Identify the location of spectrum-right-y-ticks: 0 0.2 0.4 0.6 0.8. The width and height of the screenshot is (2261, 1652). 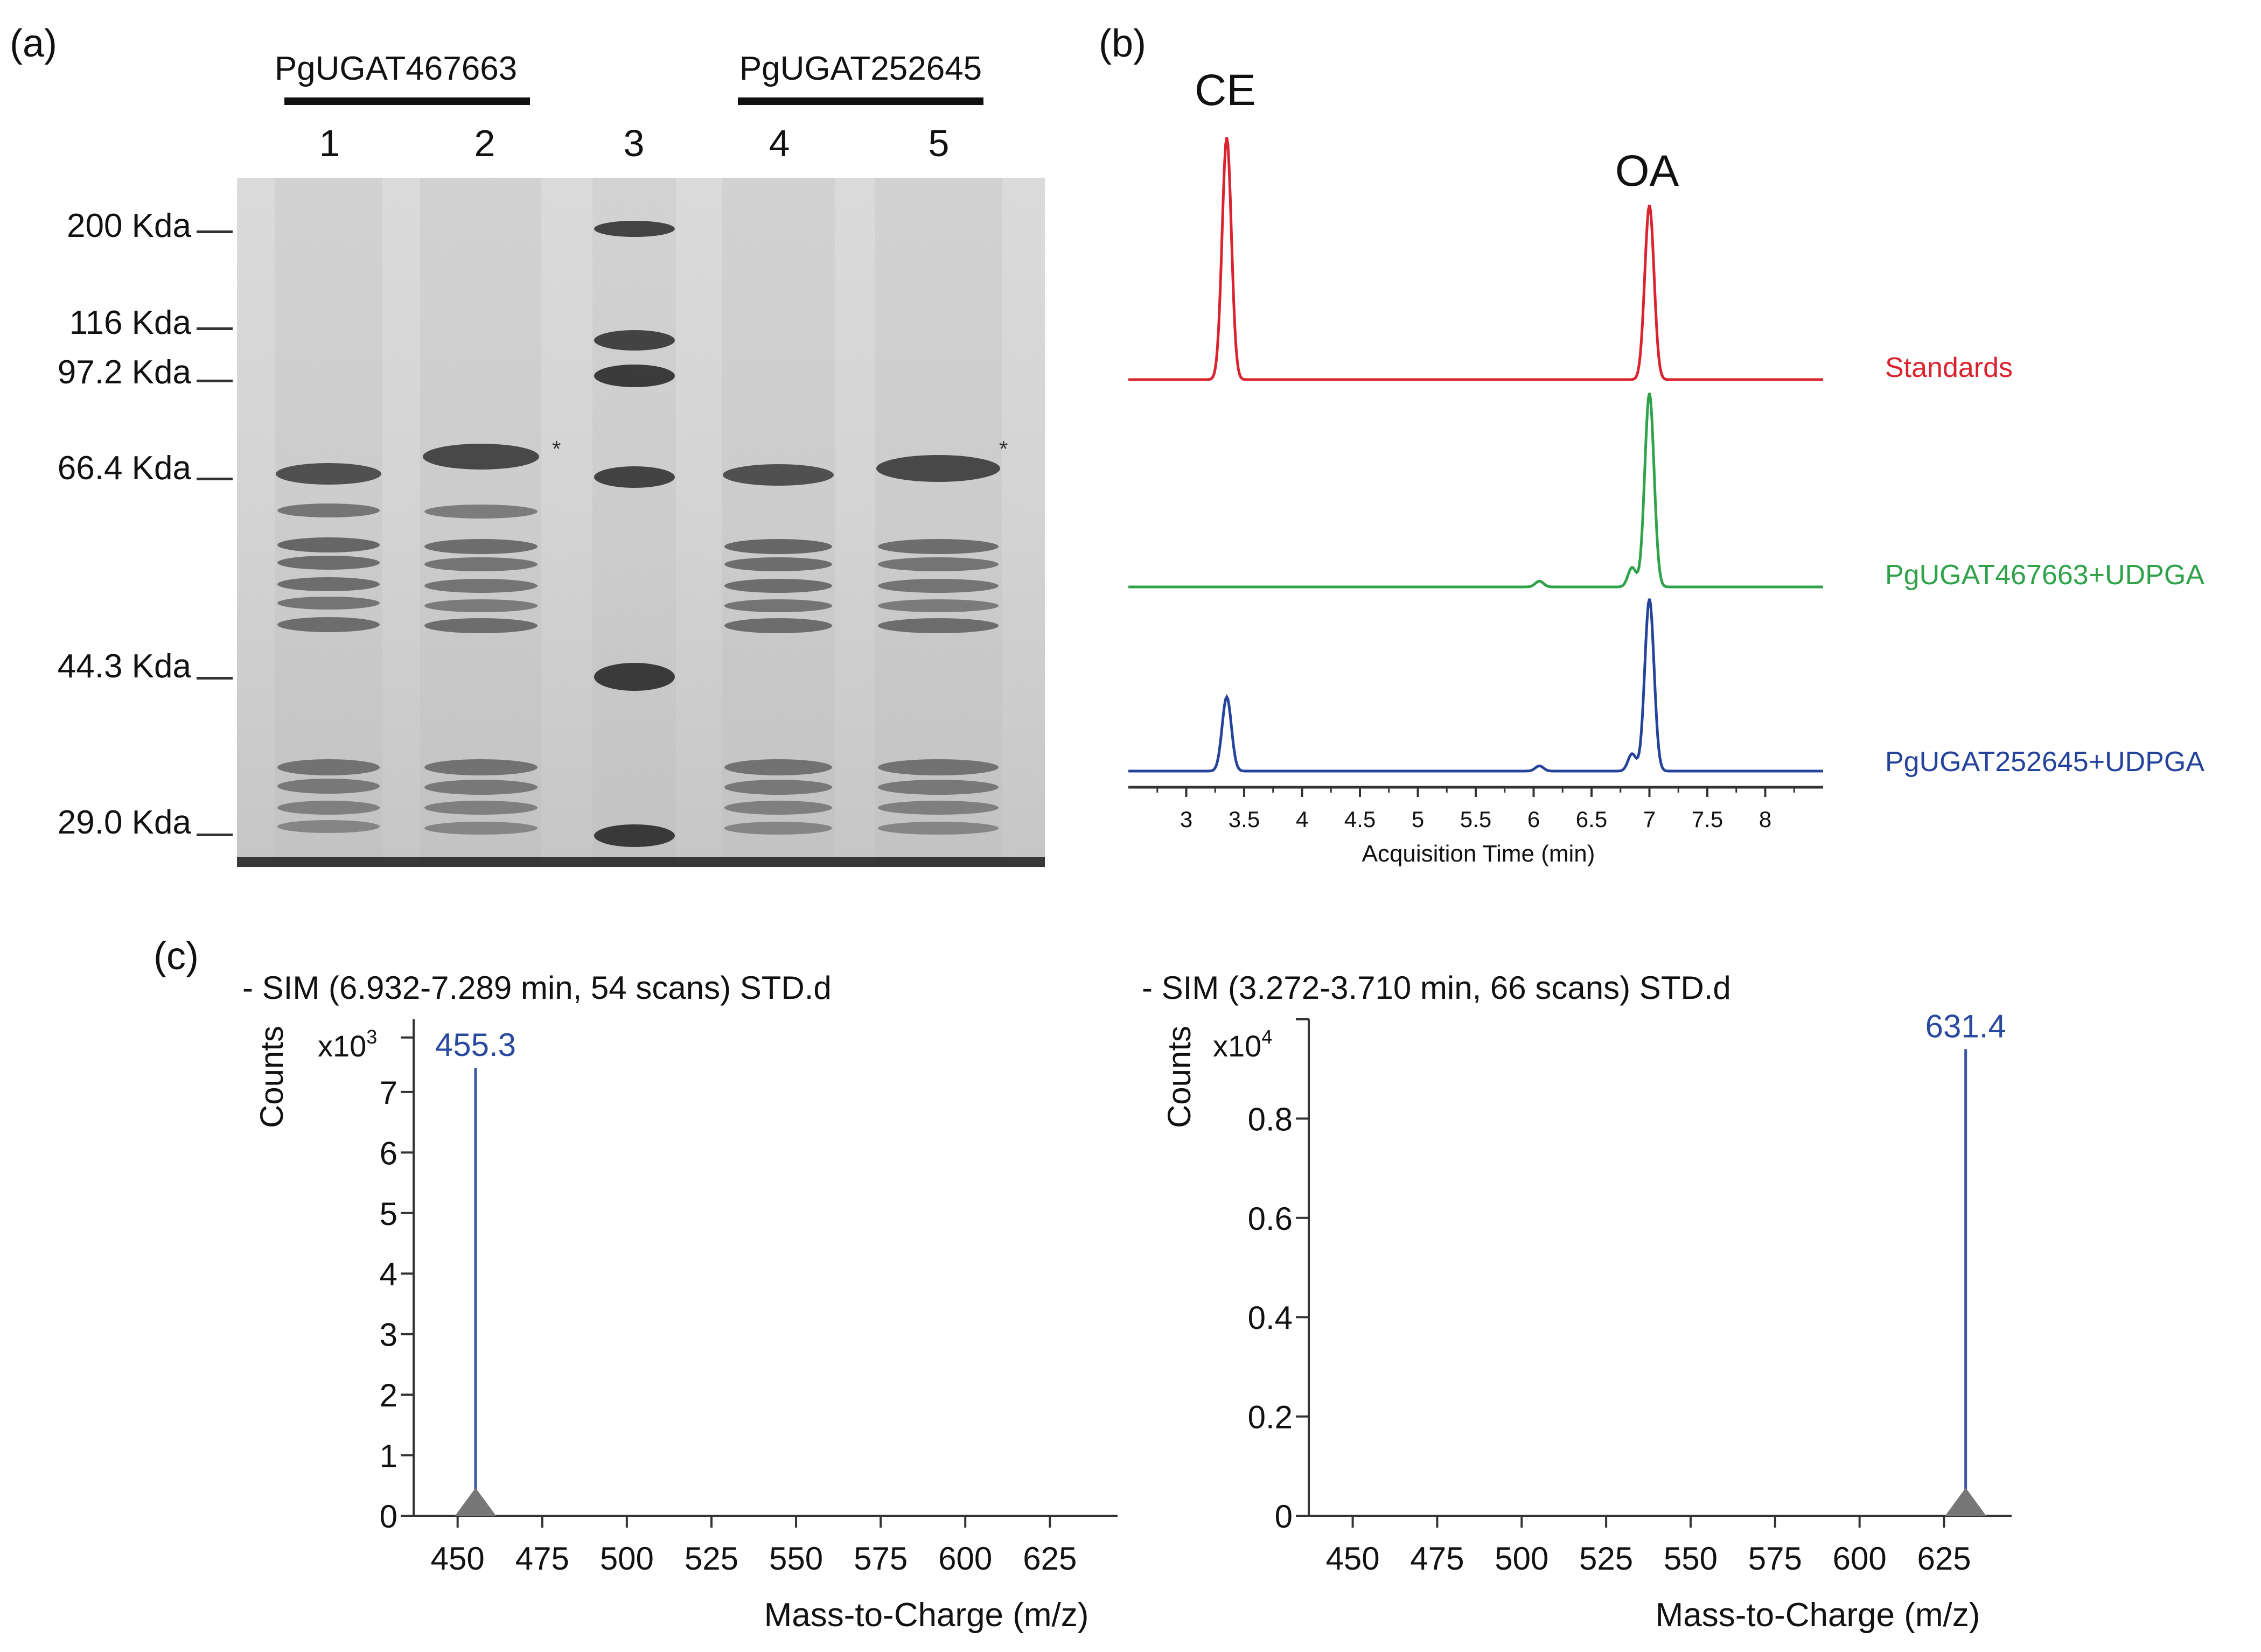
(1278, 1276).